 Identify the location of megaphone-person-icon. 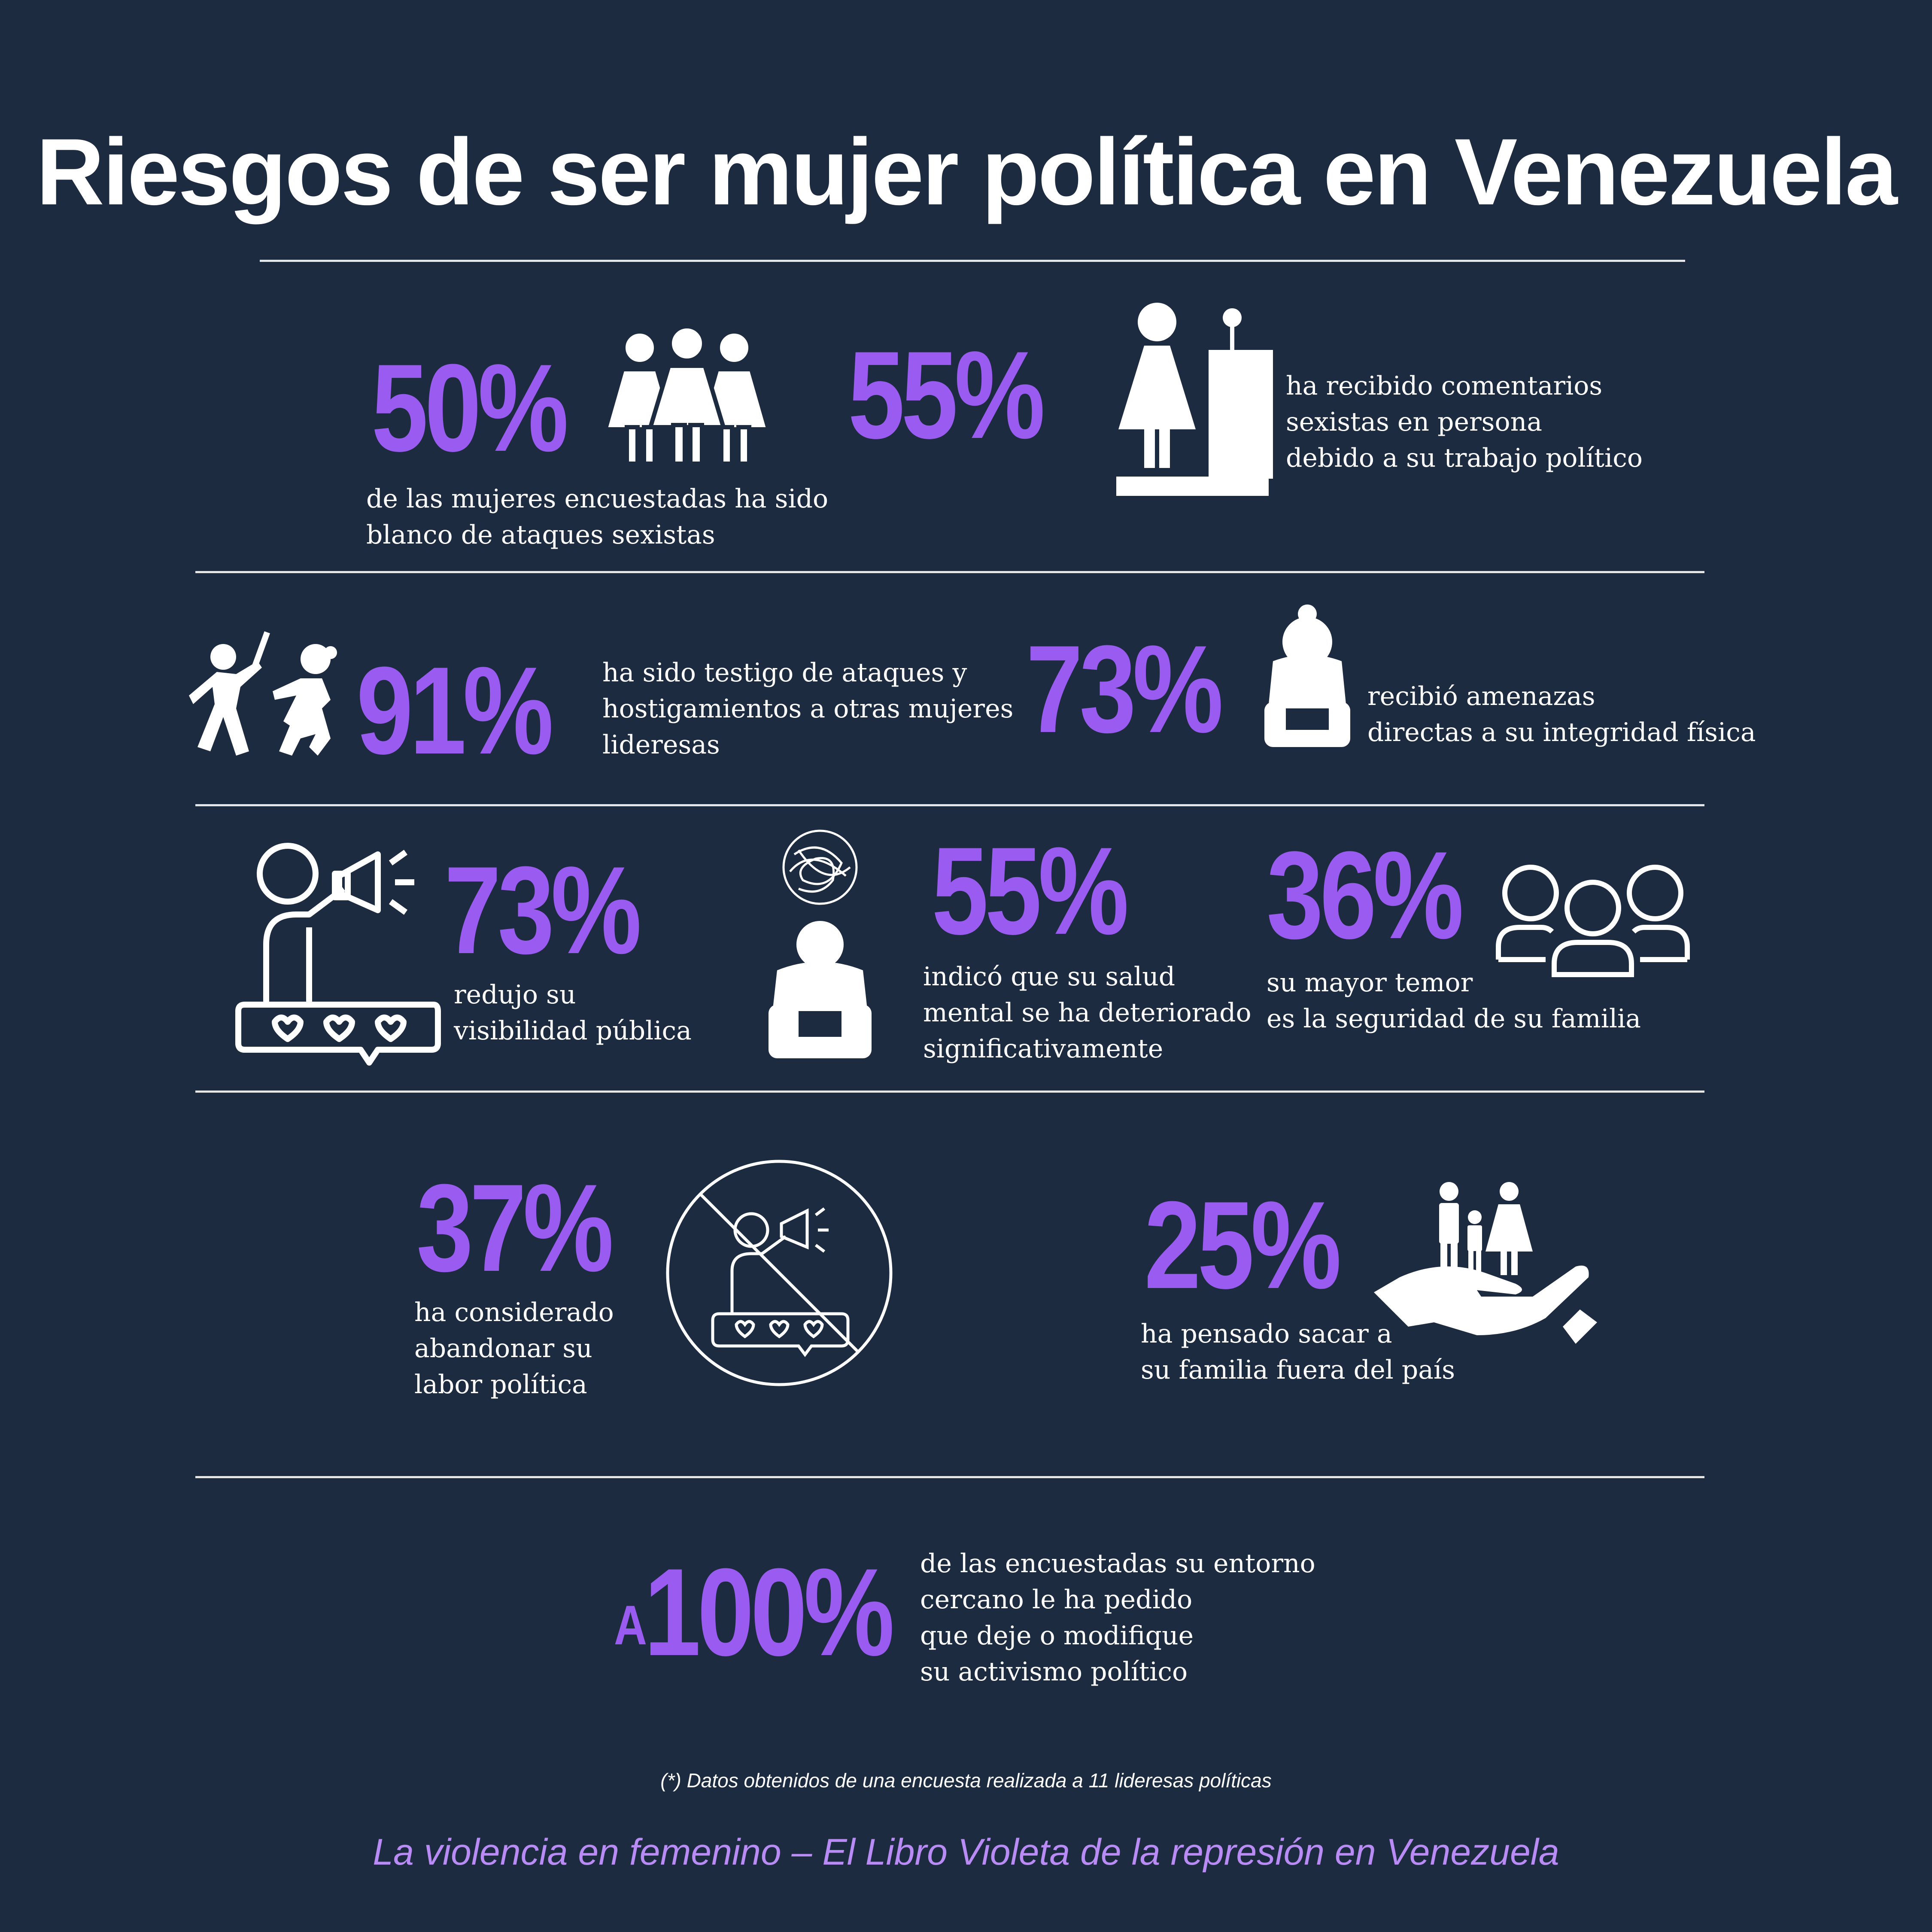
(338, 954).